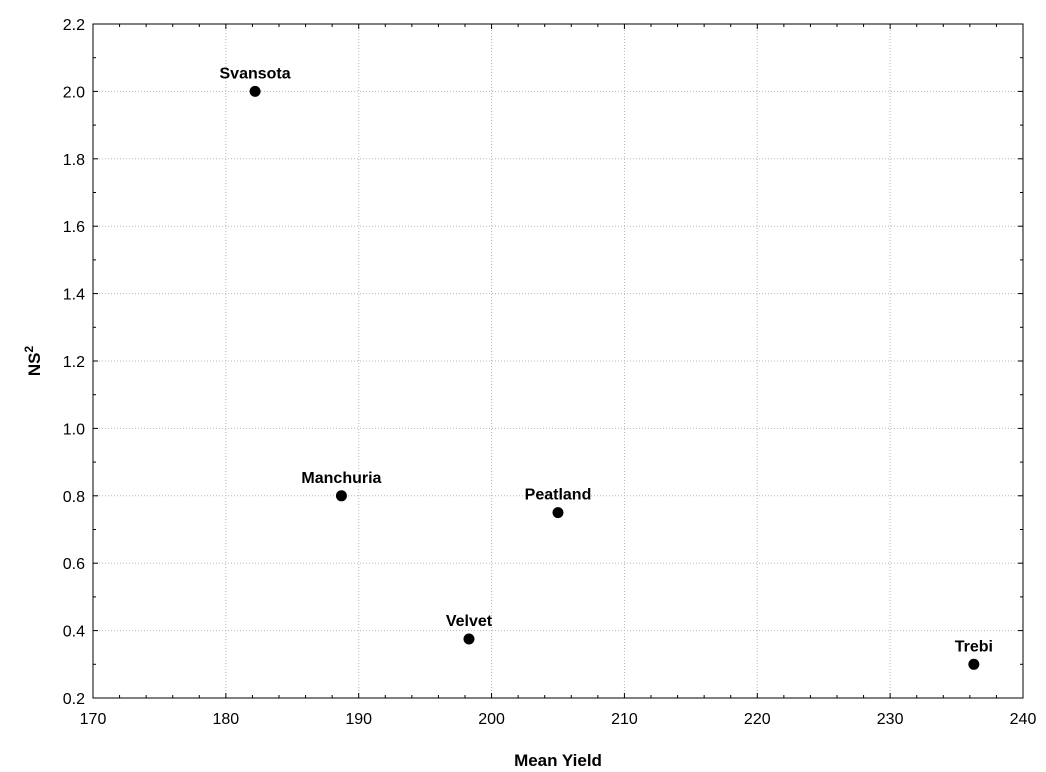  What do you see at coordinates (255, 73) in the screenshot?
I see `point-label: Svansota` at bounding box center [255, 73].